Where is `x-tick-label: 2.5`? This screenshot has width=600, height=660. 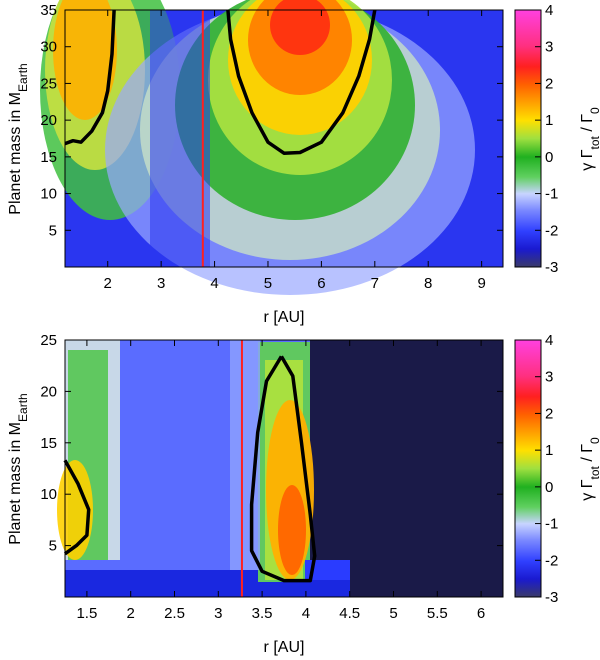 x-tick-label: 2.5 is located at coordinates (174, 613).